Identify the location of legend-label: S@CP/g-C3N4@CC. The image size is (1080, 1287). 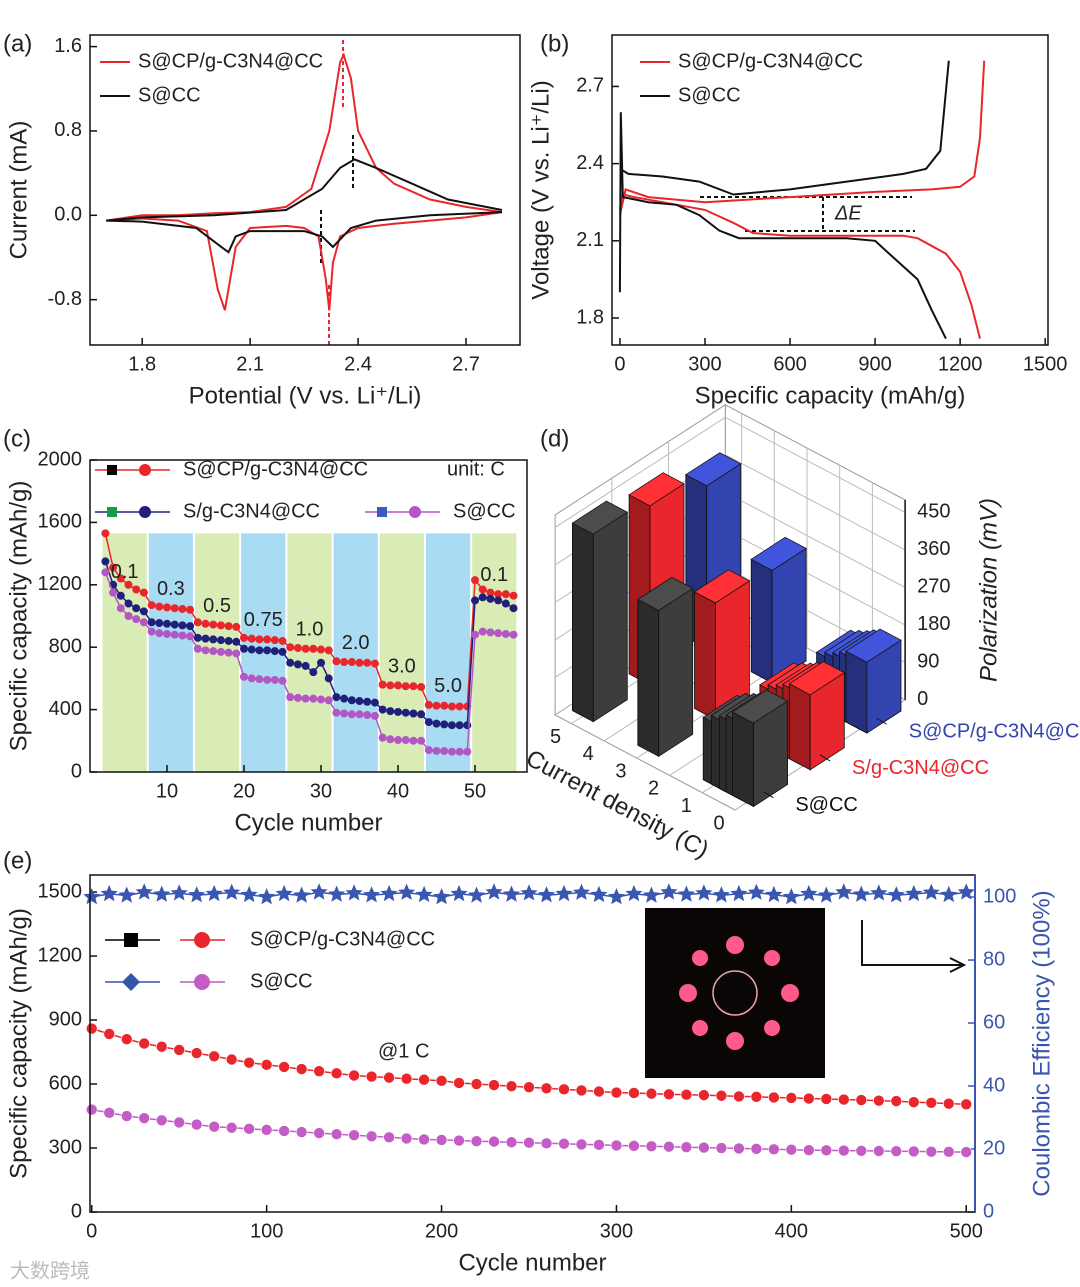
(230, 61).